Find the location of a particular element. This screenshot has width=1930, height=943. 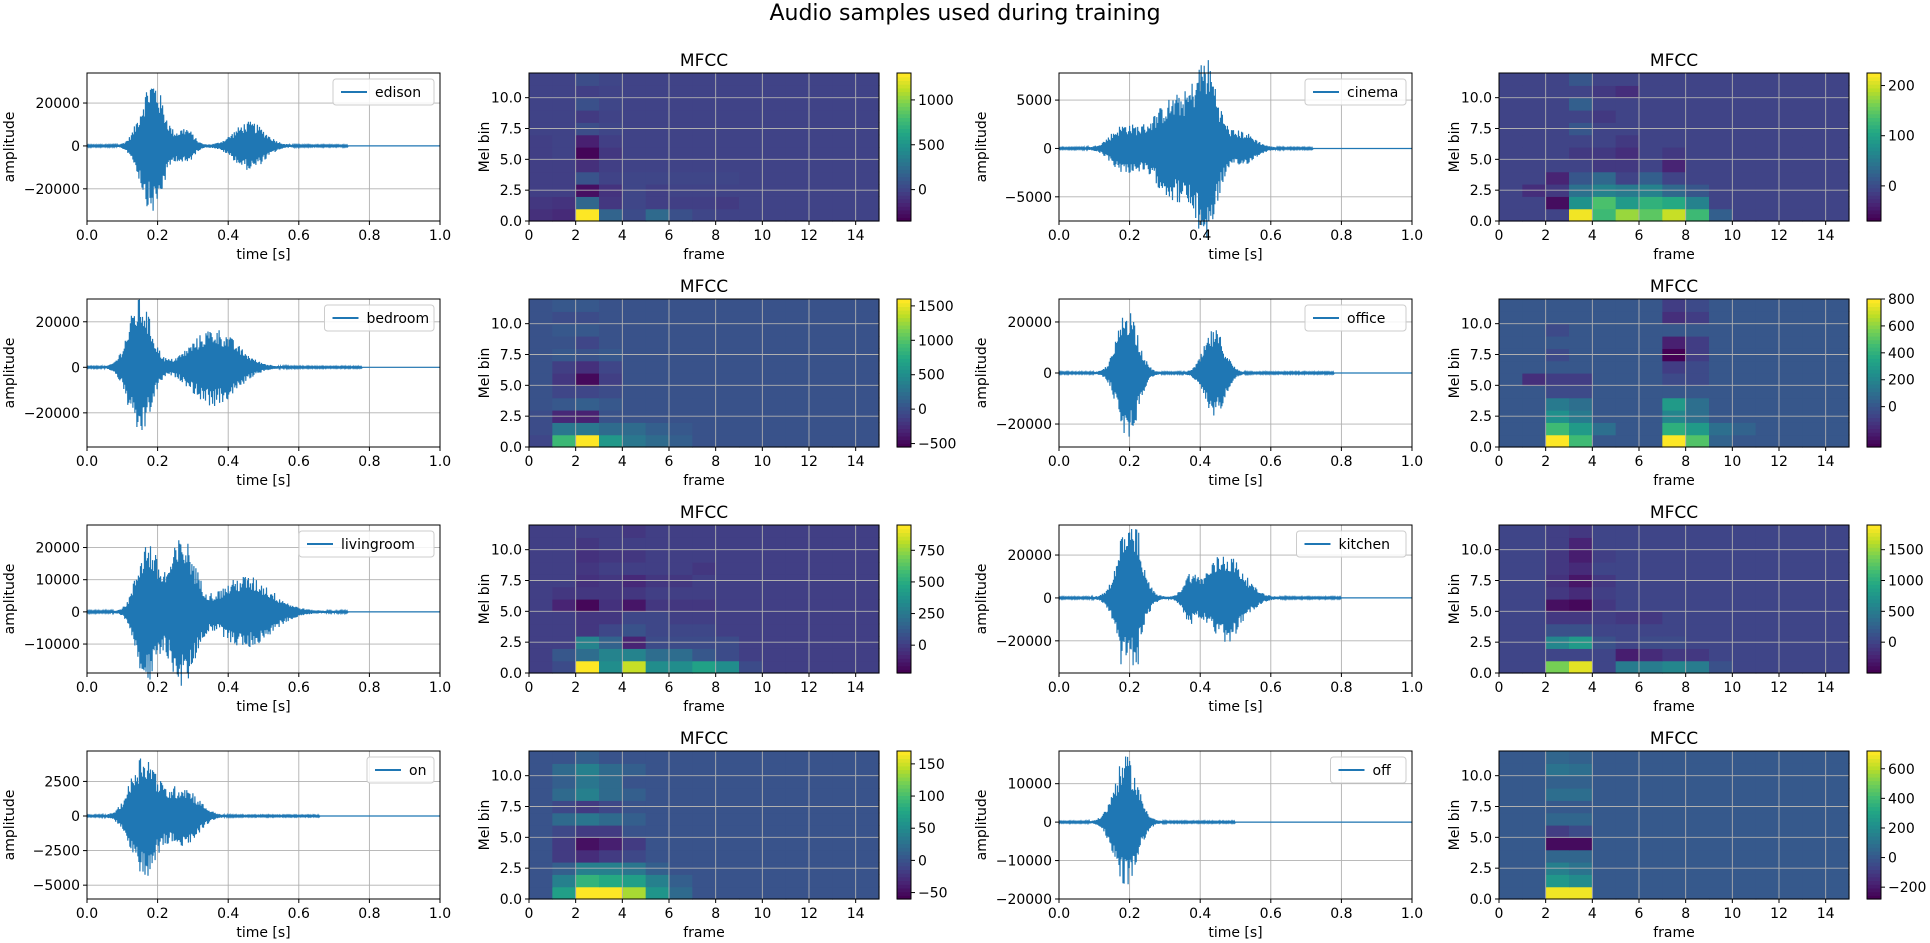

x-axis-label: time [s] is located at coordinates (263, 481).